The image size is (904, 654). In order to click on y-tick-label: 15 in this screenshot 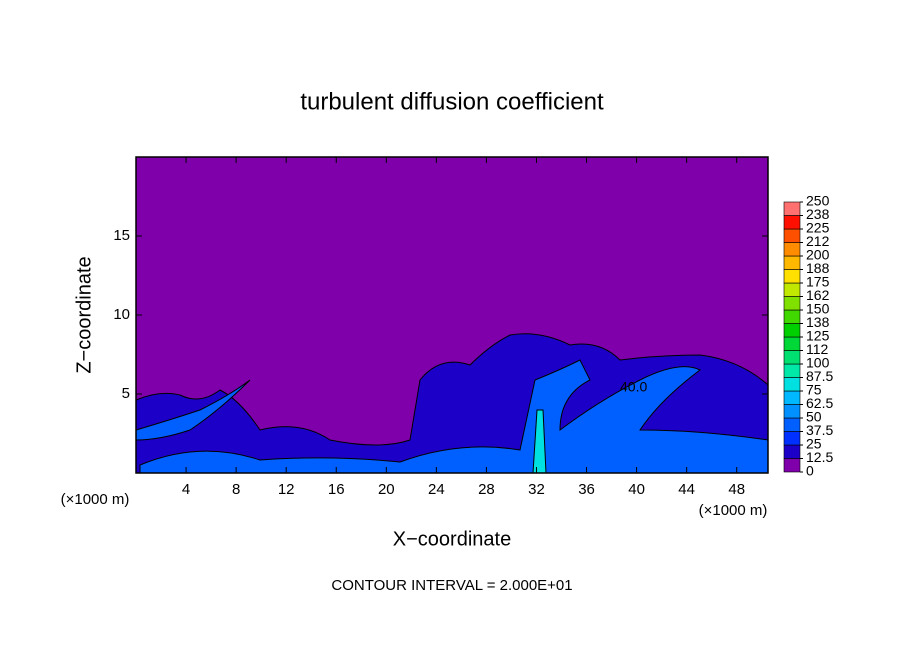, I will do `click(121, 235)`.